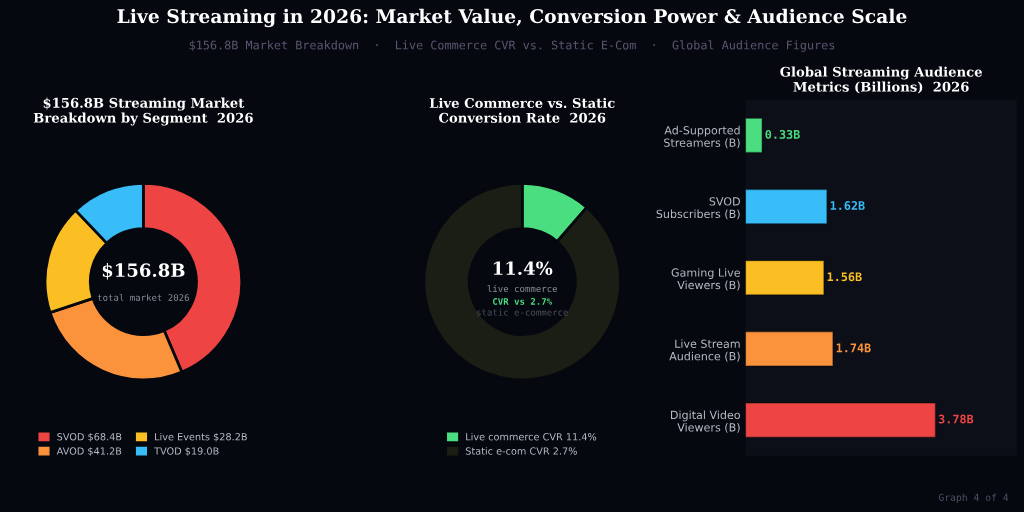  I want to click on legend-label: Live commerce CVR 11.4%, so click(531, 436).